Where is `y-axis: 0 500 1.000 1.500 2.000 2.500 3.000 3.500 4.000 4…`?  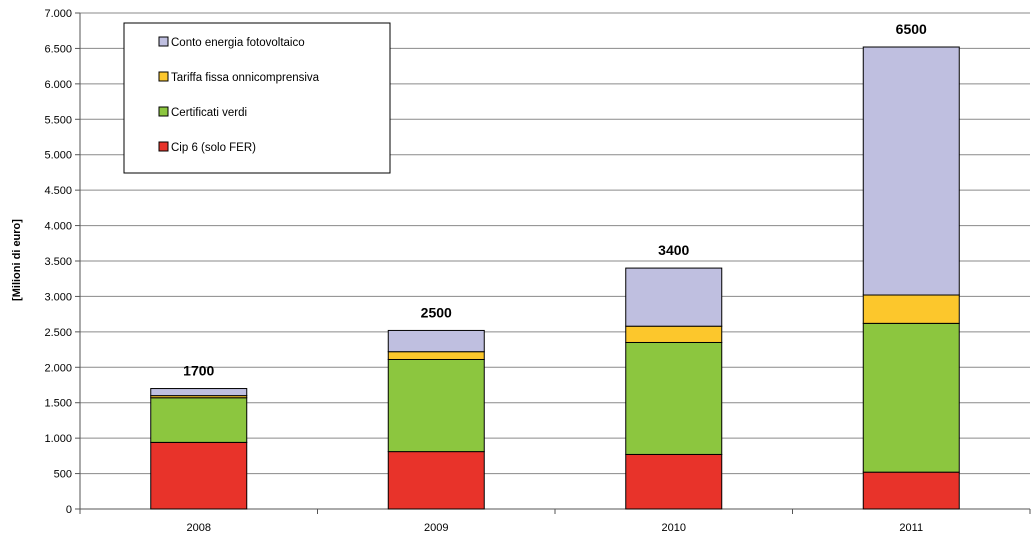
y-axis: 0 500 1.000 1.500 2.000 2.500 3.000 3.500 4.000 4… is located at coordinates (62, 262).